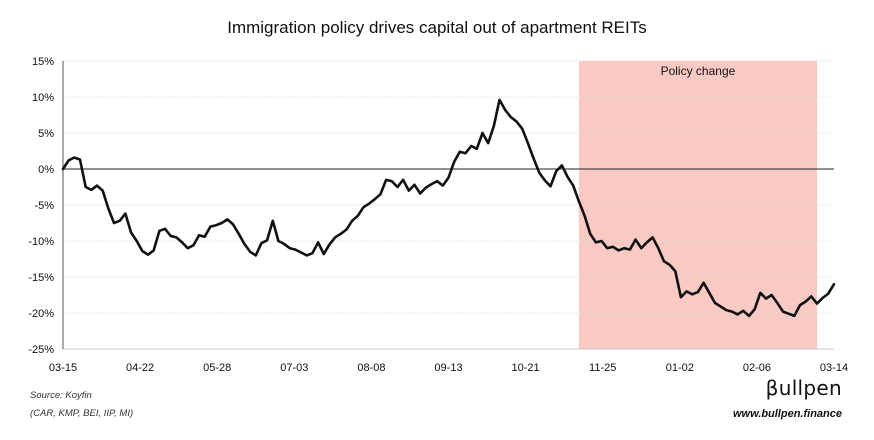 This screenshot has height=440, width=874. I want to click on x-tick-label: 10-21, so click(526, 368).